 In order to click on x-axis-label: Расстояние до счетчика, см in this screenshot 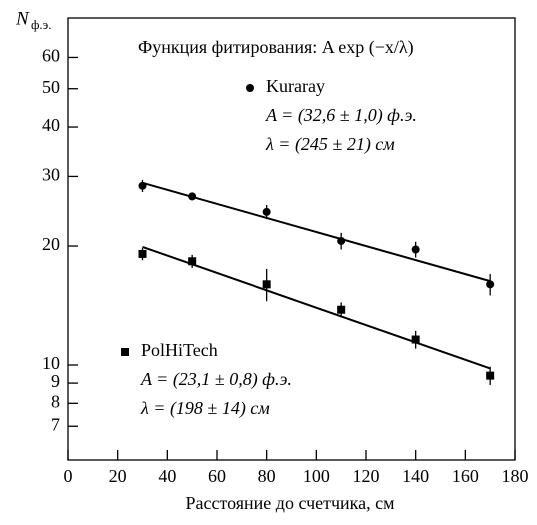, I will do `click(289, 503)`.